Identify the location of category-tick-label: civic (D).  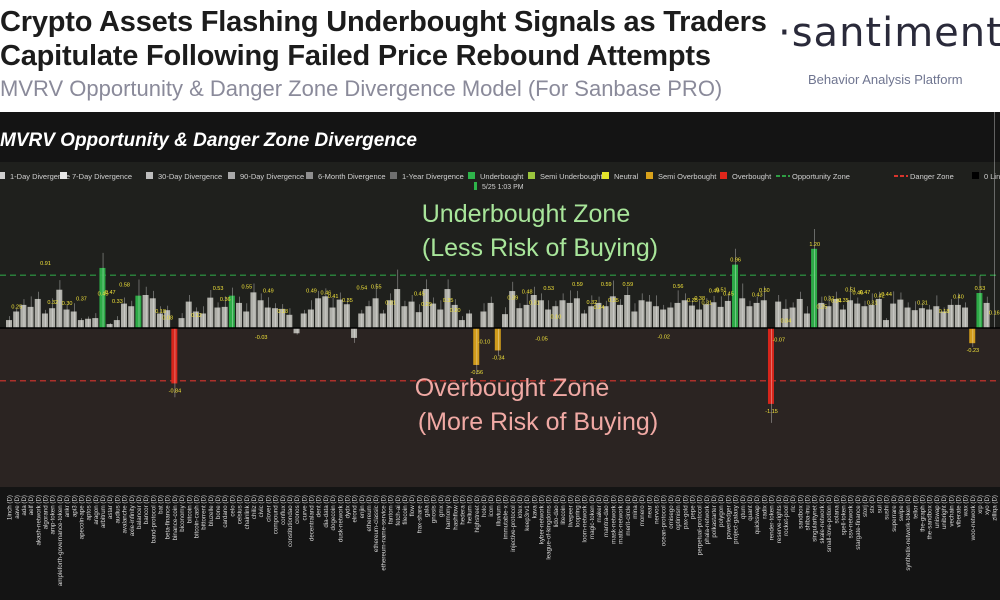
(261, 506).